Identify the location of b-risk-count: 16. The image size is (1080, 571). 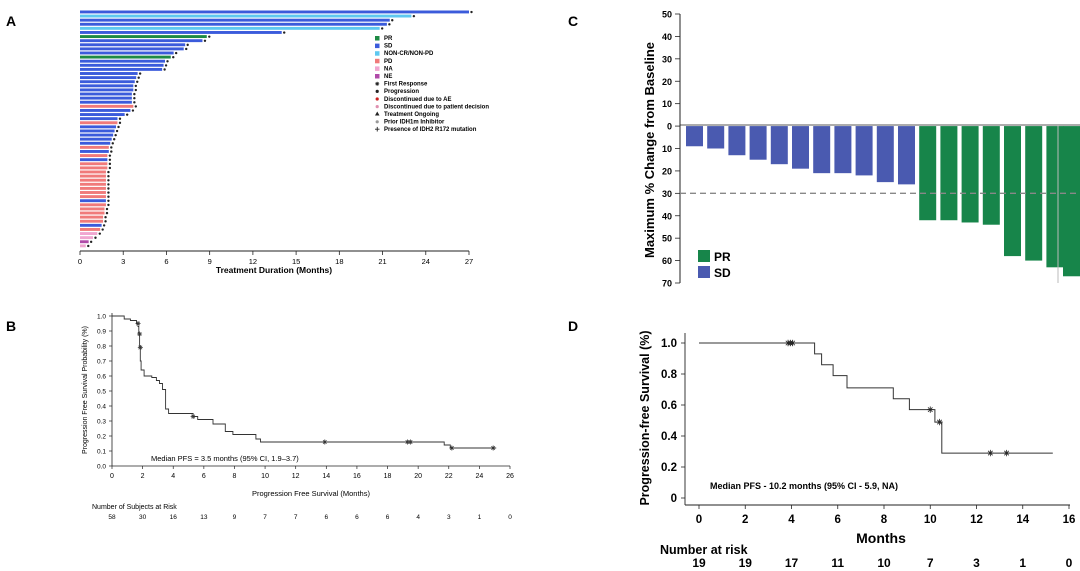
(174, 517).